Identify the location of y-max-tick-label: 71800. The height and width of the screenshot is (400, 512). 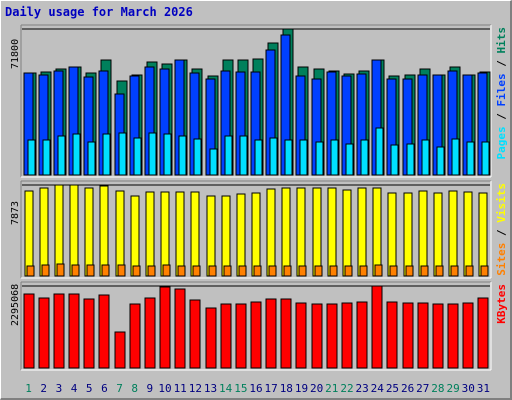
(15, 54).